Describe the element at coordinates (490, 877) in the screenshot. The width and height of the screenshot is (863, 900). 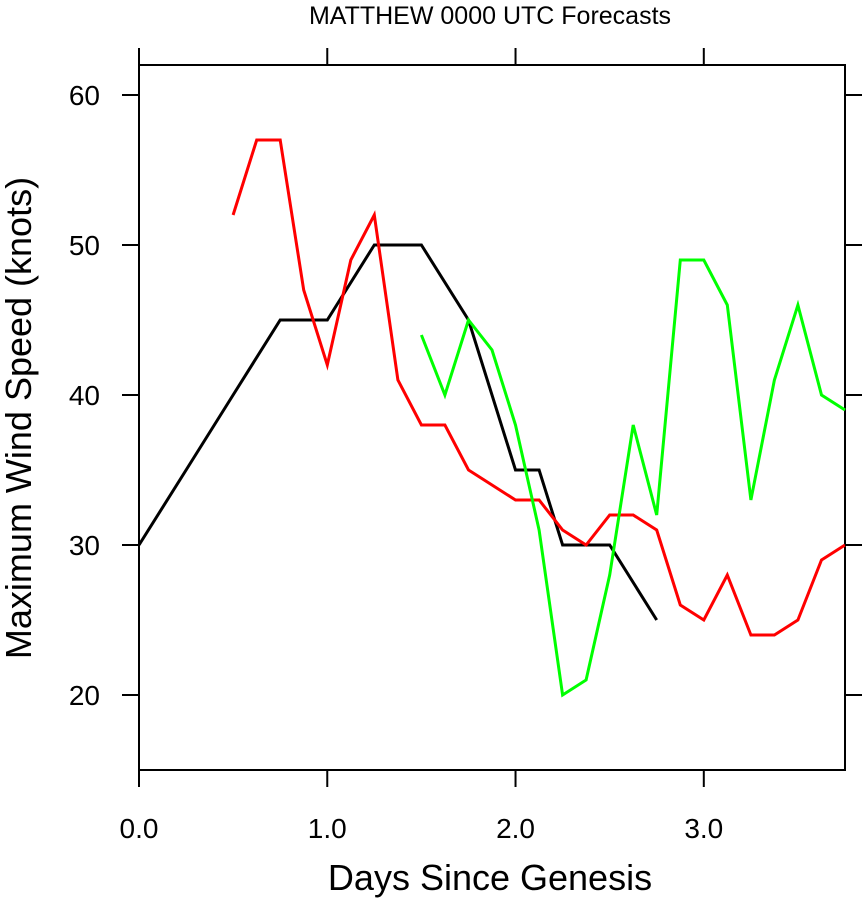
I see `x-axis-label: Days Since Genesis` at that location.